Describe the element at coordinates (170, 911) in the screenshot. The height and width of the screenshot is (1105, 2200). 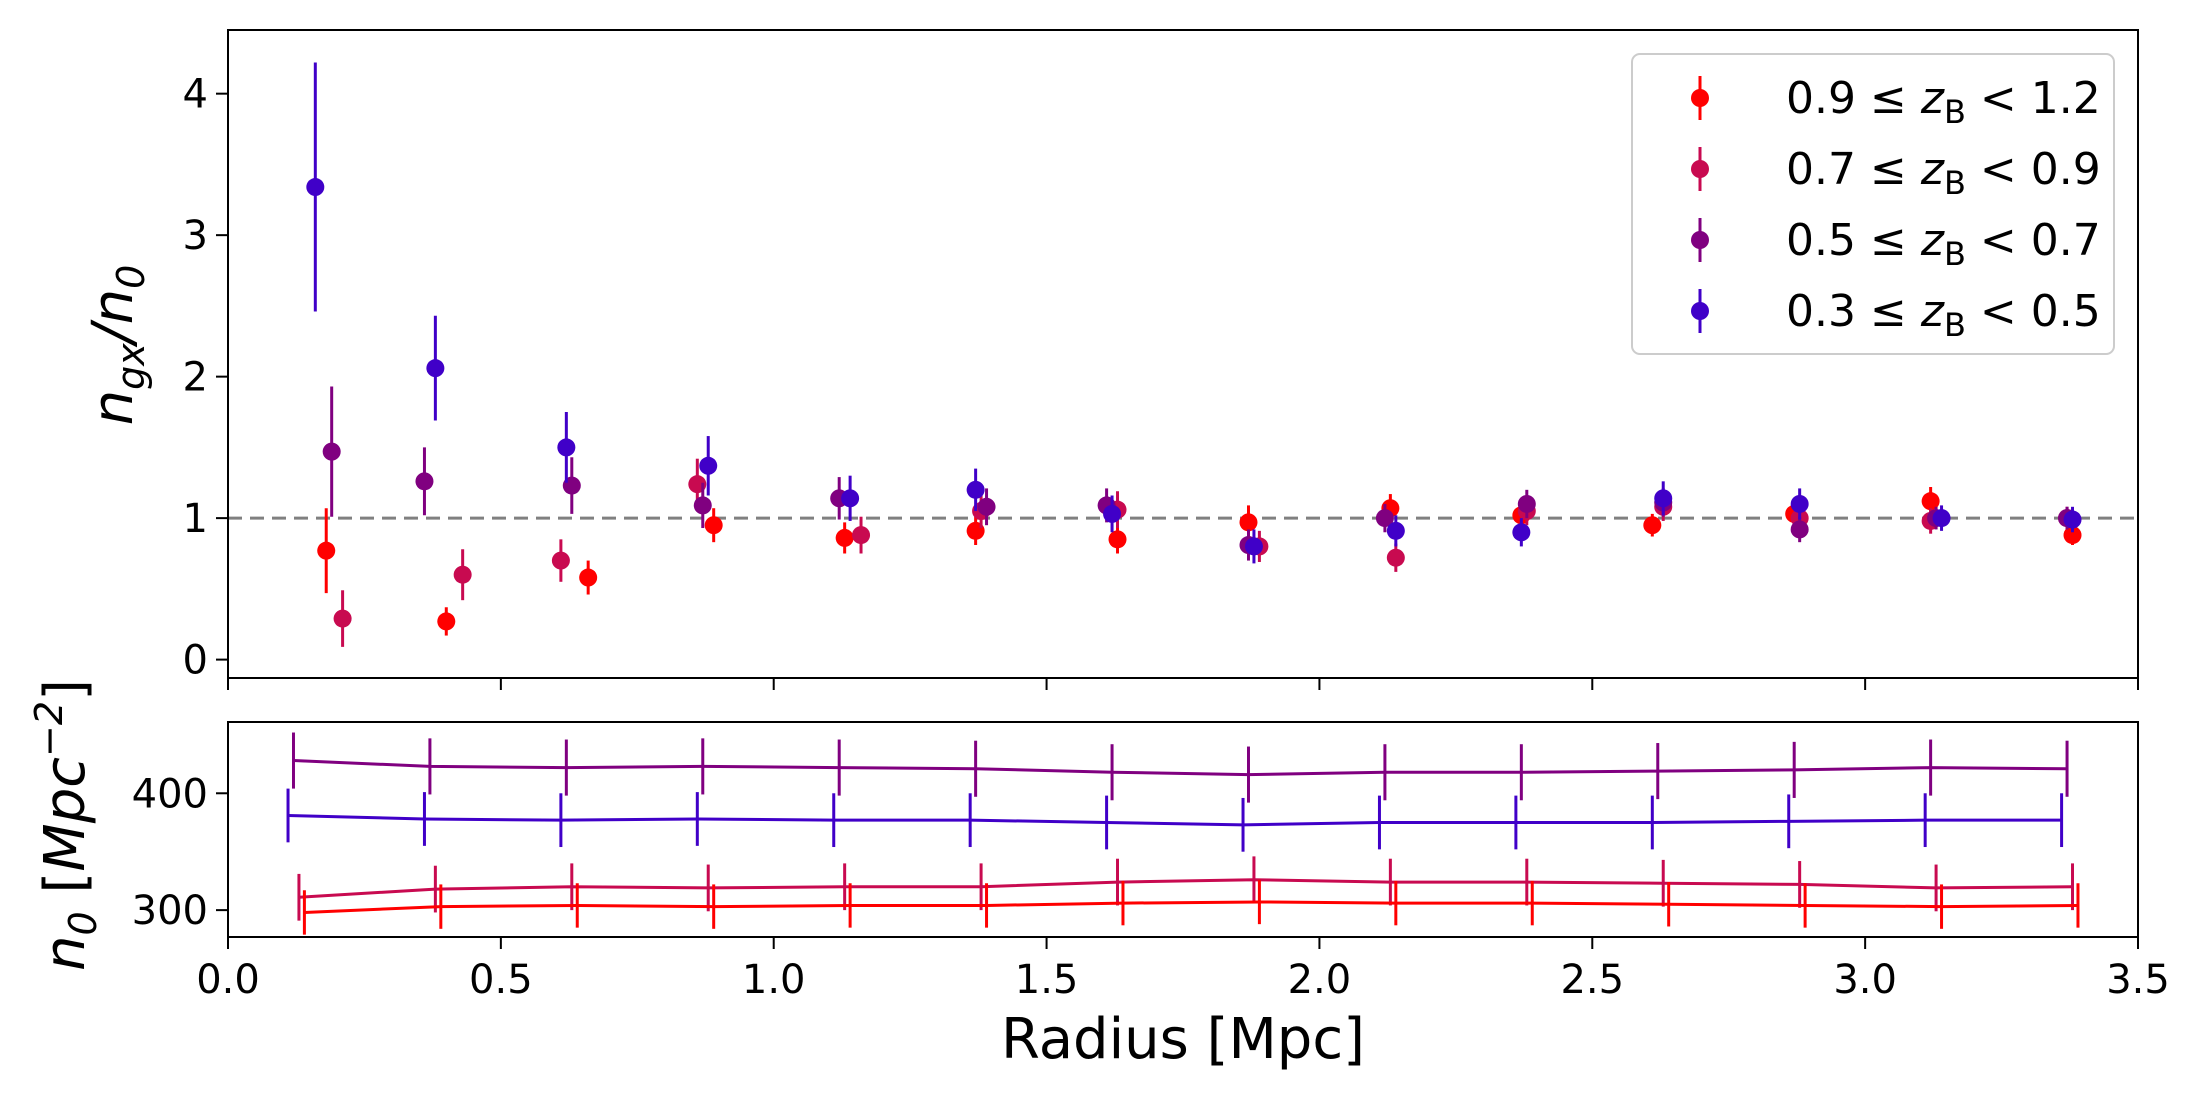
I see `bottom-y-tick-label: 300` at that location.